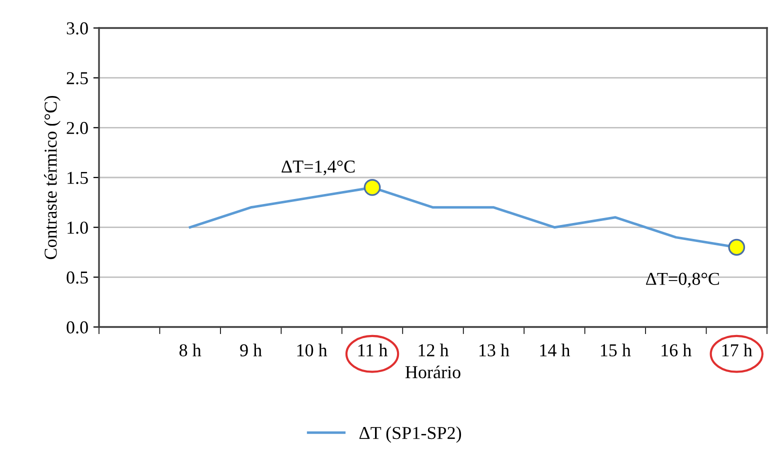 Image resolution: width=770 pixels, height=459 pixels. What do you see at coordinates (615, 350) in the screenshot?
I see `x-tick-label: 15 h` at bounding box center [615, 350].